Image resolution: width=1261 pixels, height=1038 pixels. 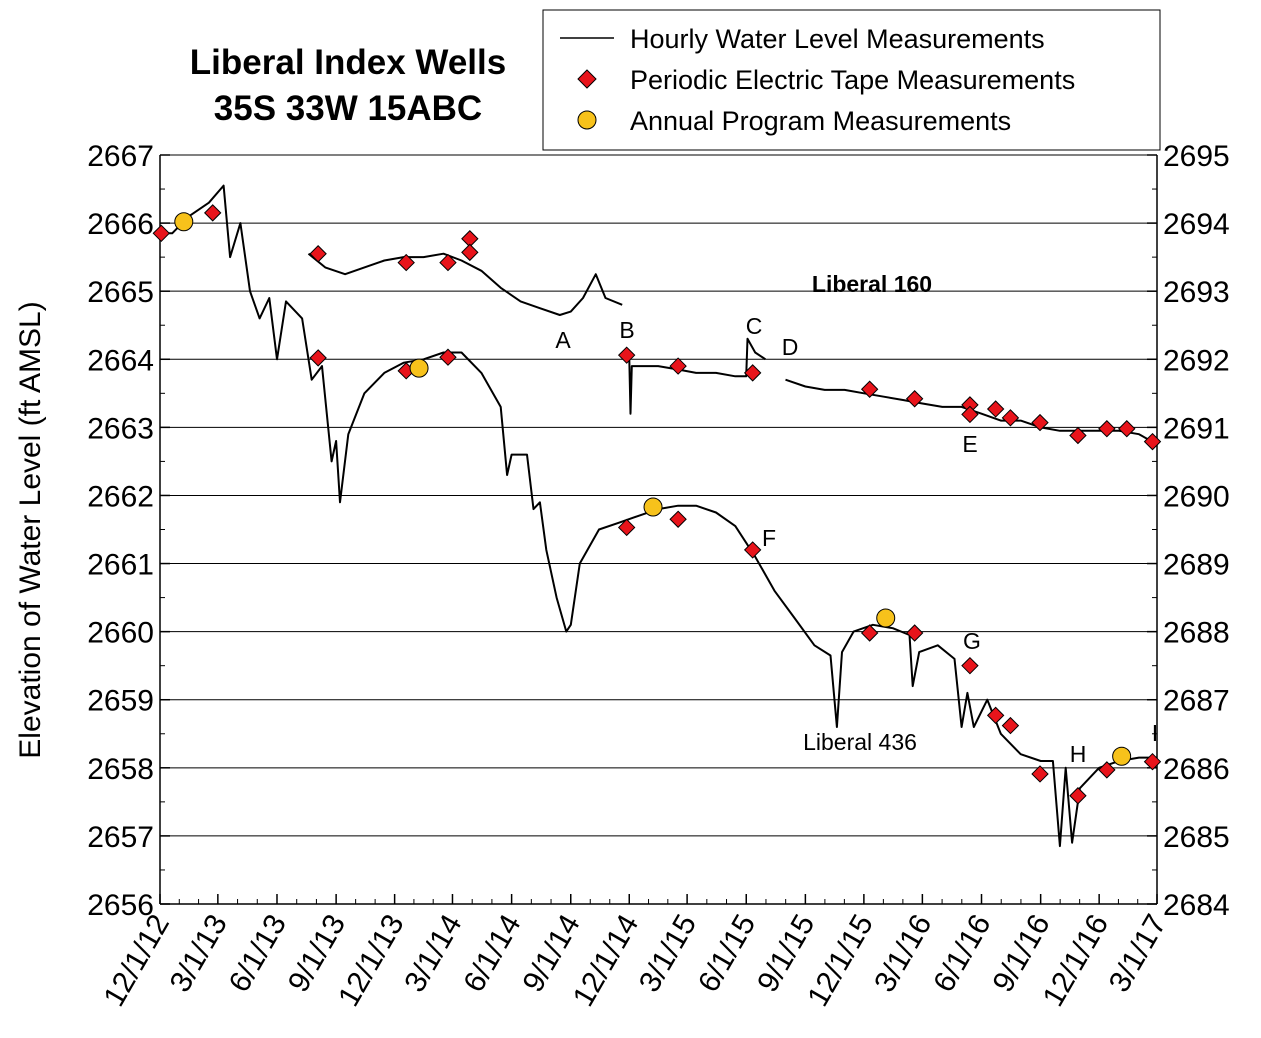 I want to click on annotation: G, so click(x=972, y=641).